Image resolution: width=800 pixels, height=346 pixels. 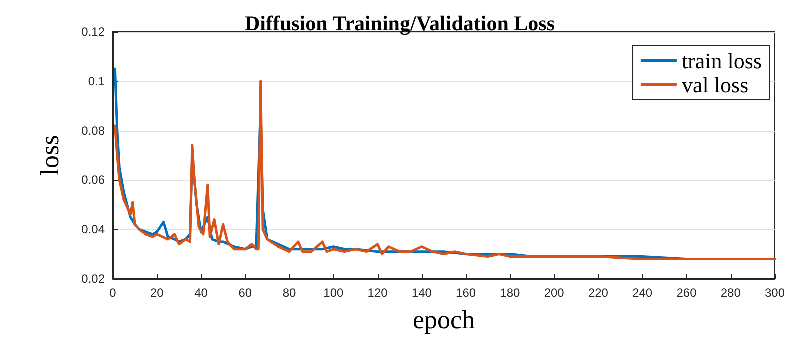 I want to click on x-tick-label: 160, so click(x=466, y=293).